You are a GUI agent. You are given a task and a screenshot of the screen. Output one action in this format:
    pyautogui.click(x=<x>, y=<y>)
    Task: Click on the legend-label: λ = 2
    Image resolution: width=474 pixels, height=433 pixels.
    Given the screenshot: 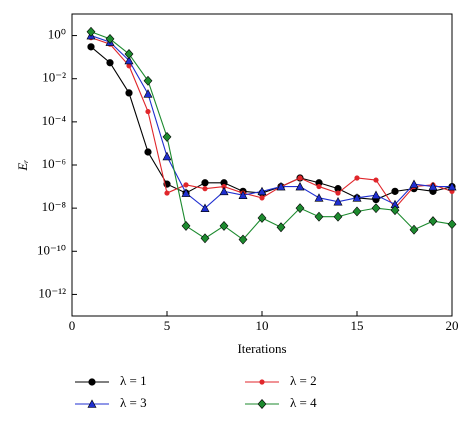 What is the action you would take?
    pyautogui.click(x=303, y=380)
    